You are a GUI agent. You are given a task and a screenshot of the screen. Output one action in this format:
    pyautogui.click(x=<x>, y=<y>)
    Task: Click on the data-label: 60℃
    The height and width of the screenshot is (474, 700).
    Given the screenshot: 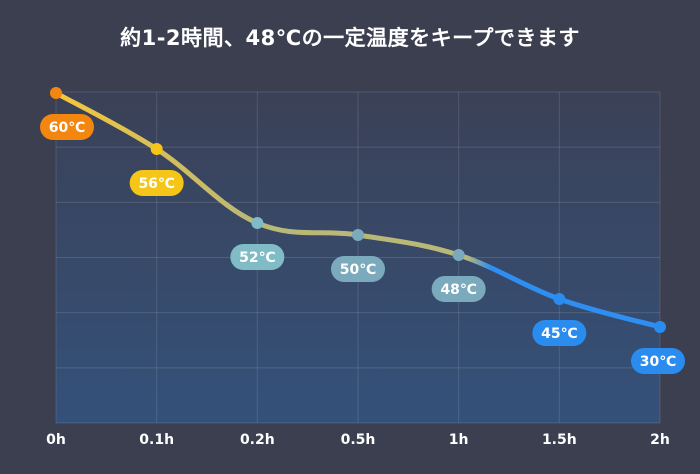 What is the action you would take?
    pyautogui.click(x=67, y=127)
    